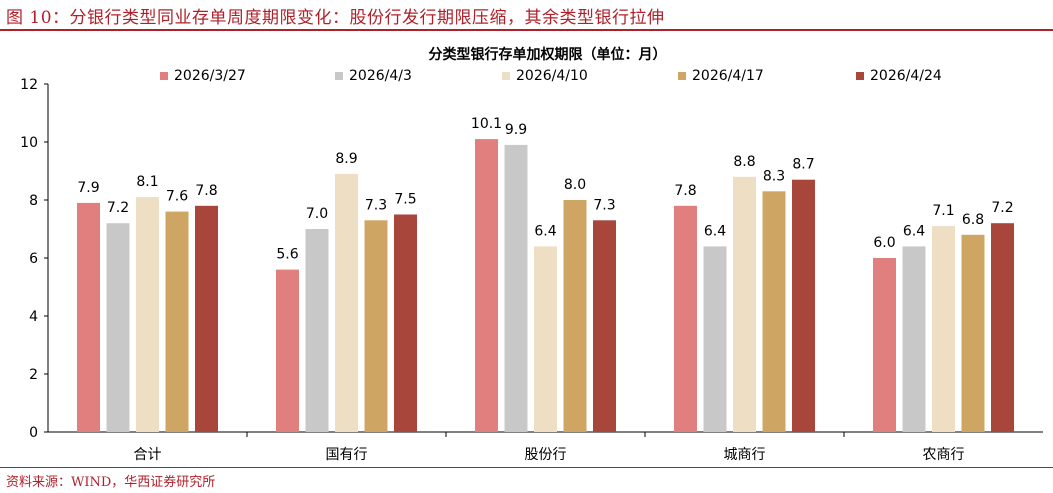 The height and width of the screenshot is (493, 1053). I want to click on category-label: 股份行, so click(546, 455).